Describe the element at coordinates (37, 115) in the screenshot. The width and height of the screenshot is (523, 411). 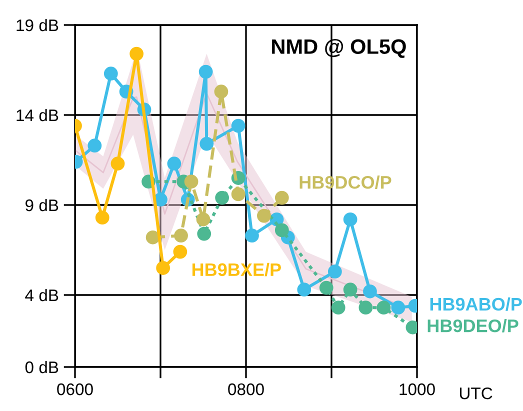
I see `y-tick-label: 14 dB` at that location.